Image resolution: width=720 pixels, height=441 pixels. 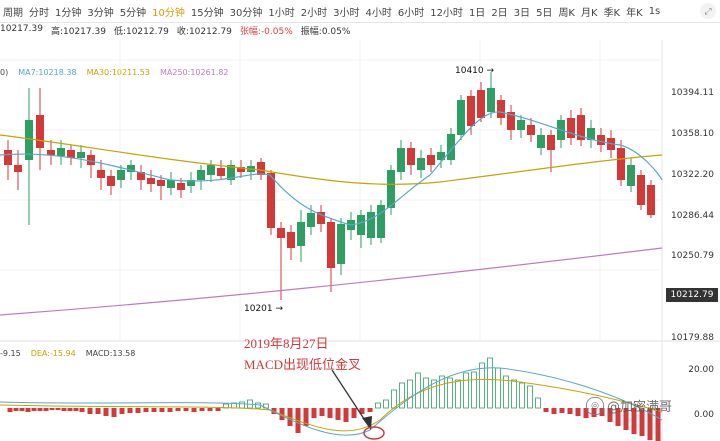 What do you see at coordinates (346, 13) in the screenshot?
I see `period-tab: 3小时` at bounding box center [346, 13].